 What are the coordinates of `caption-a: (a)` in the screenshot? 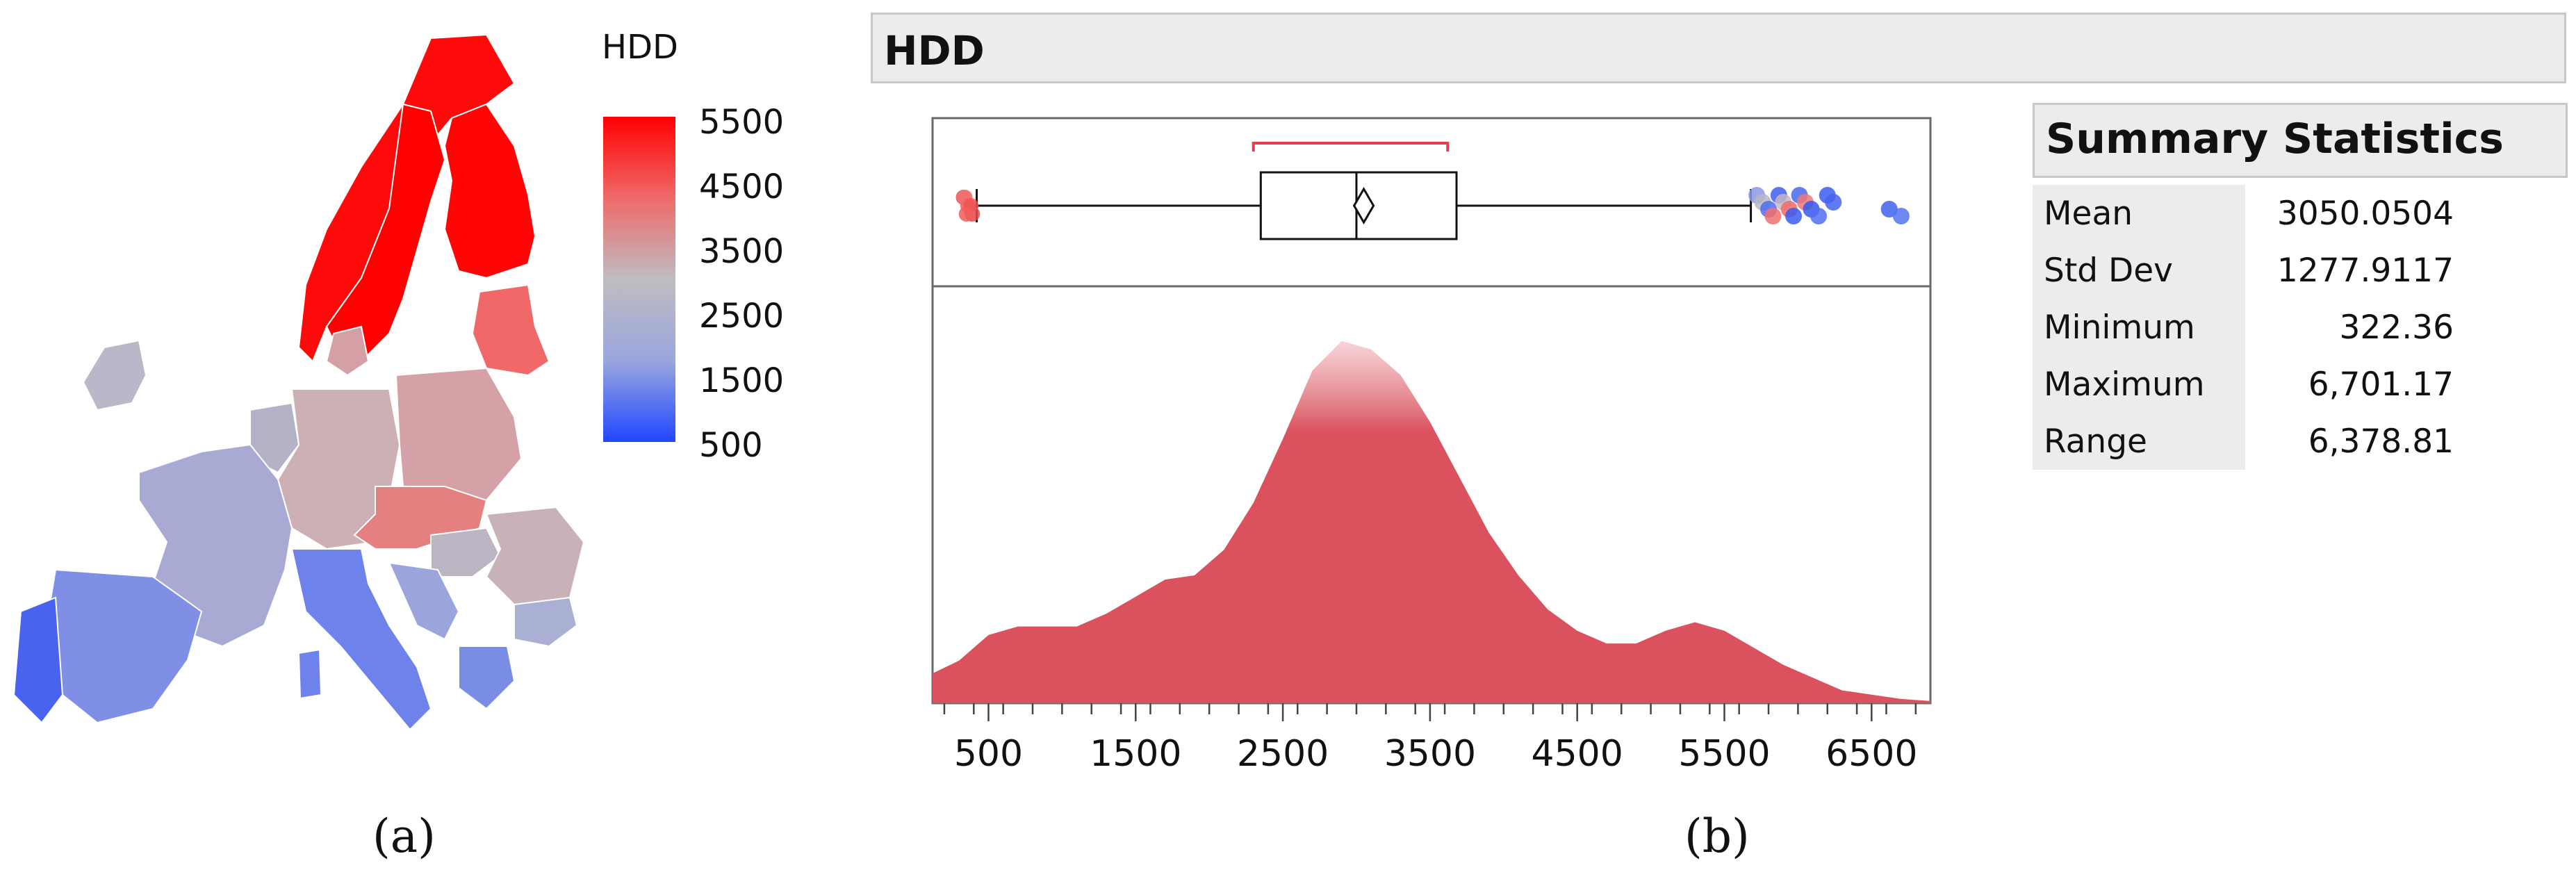 It's located at (404, 836).